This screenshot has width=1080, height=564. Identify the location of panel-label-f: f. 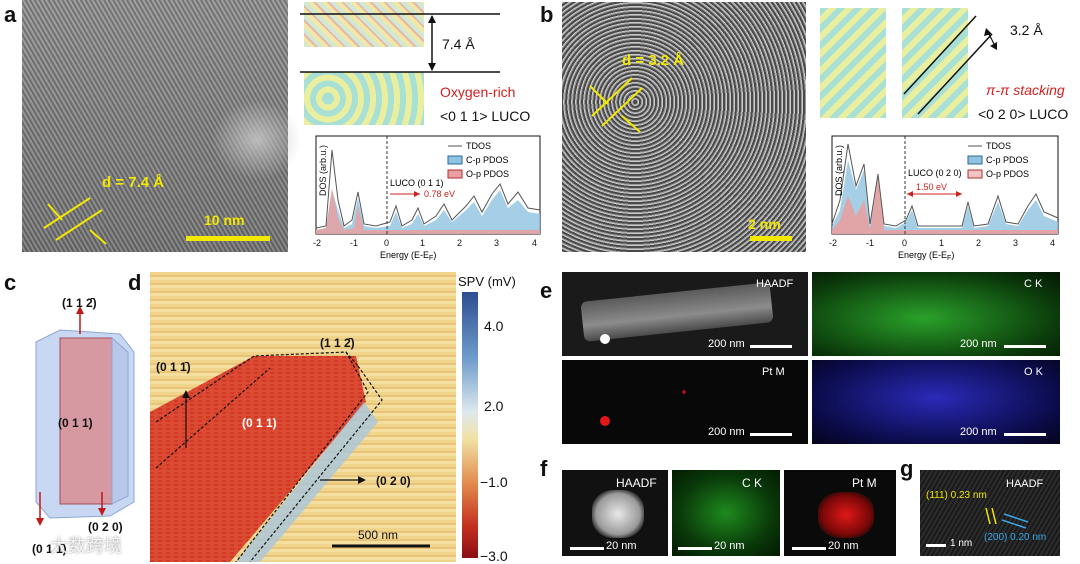
(544, 468).